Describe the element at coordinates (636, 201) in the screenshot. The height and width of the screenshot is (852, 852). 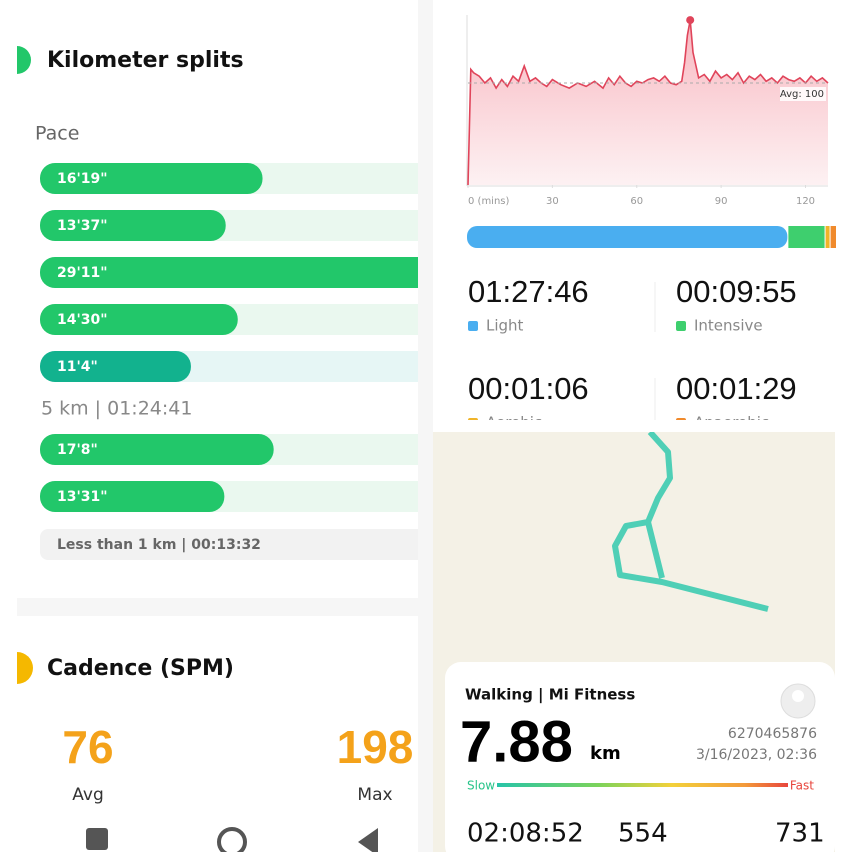
I see `x-tick-label: 60` at that location.